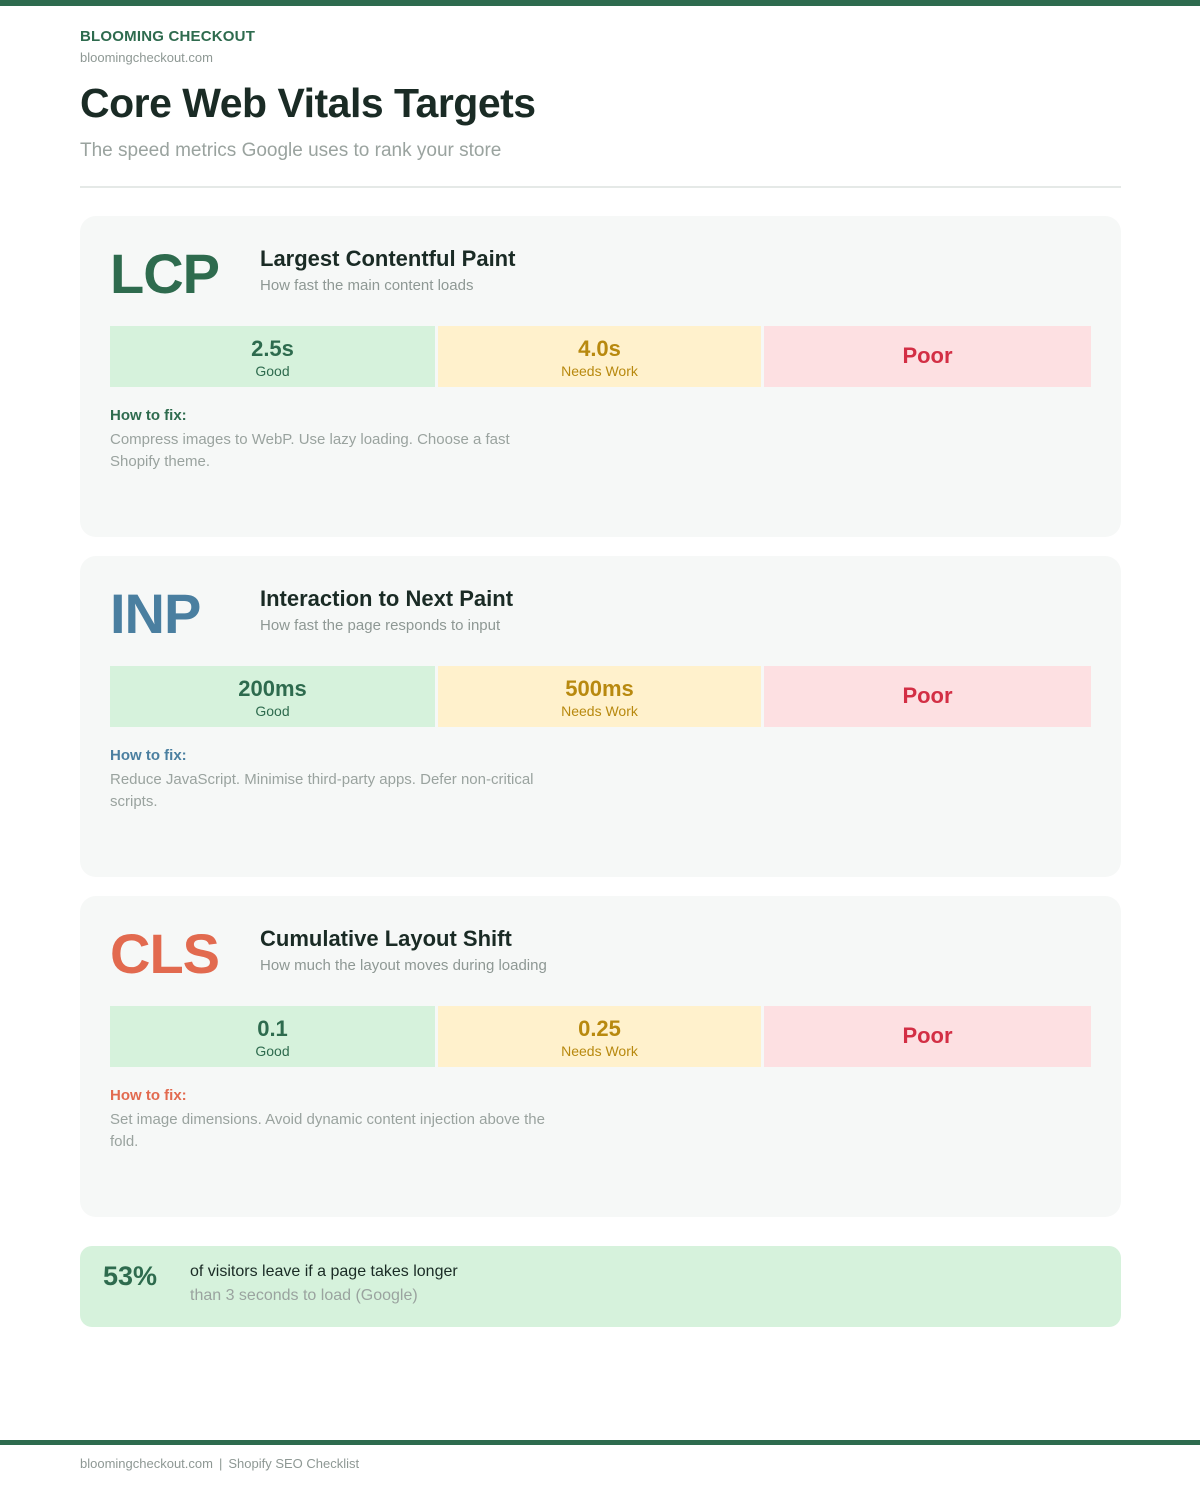  What do you see at coordinates (386, 938) in the screenshot?
I see `metric-name: Cumulative Layout Shift` at bounding box center [386, 938].